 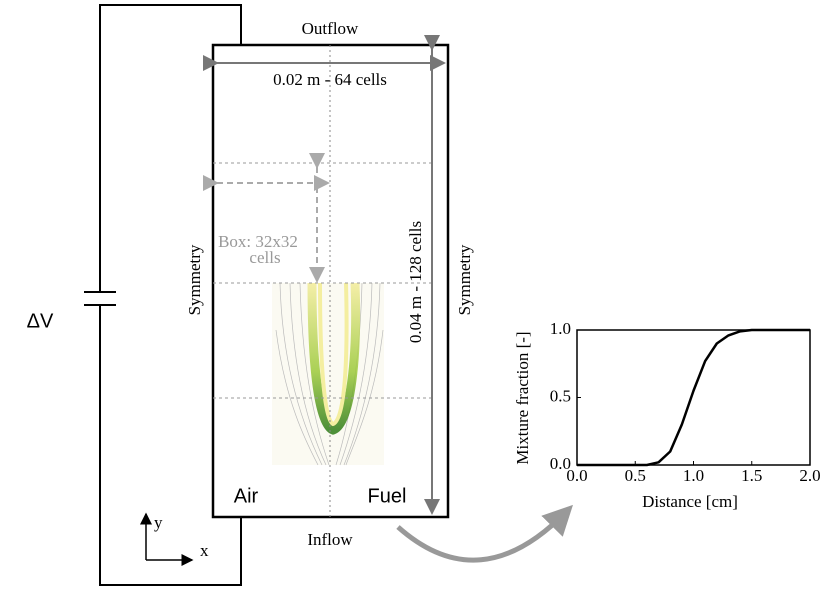 I want to click on width-label: 0.02 m - 64 cells, so click(x=330, y=79).